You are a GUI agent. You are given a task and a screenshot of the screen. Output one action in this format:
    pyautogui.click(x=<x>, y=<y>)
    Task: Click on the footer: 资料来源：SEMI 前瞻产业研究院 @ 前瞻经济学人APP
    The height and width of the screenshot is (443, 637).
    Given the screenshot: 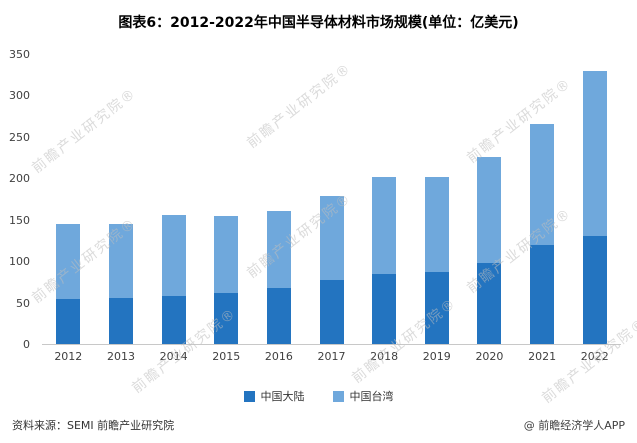 What is the action you would take?
    pyautogui.click(x=318, y=425)
    